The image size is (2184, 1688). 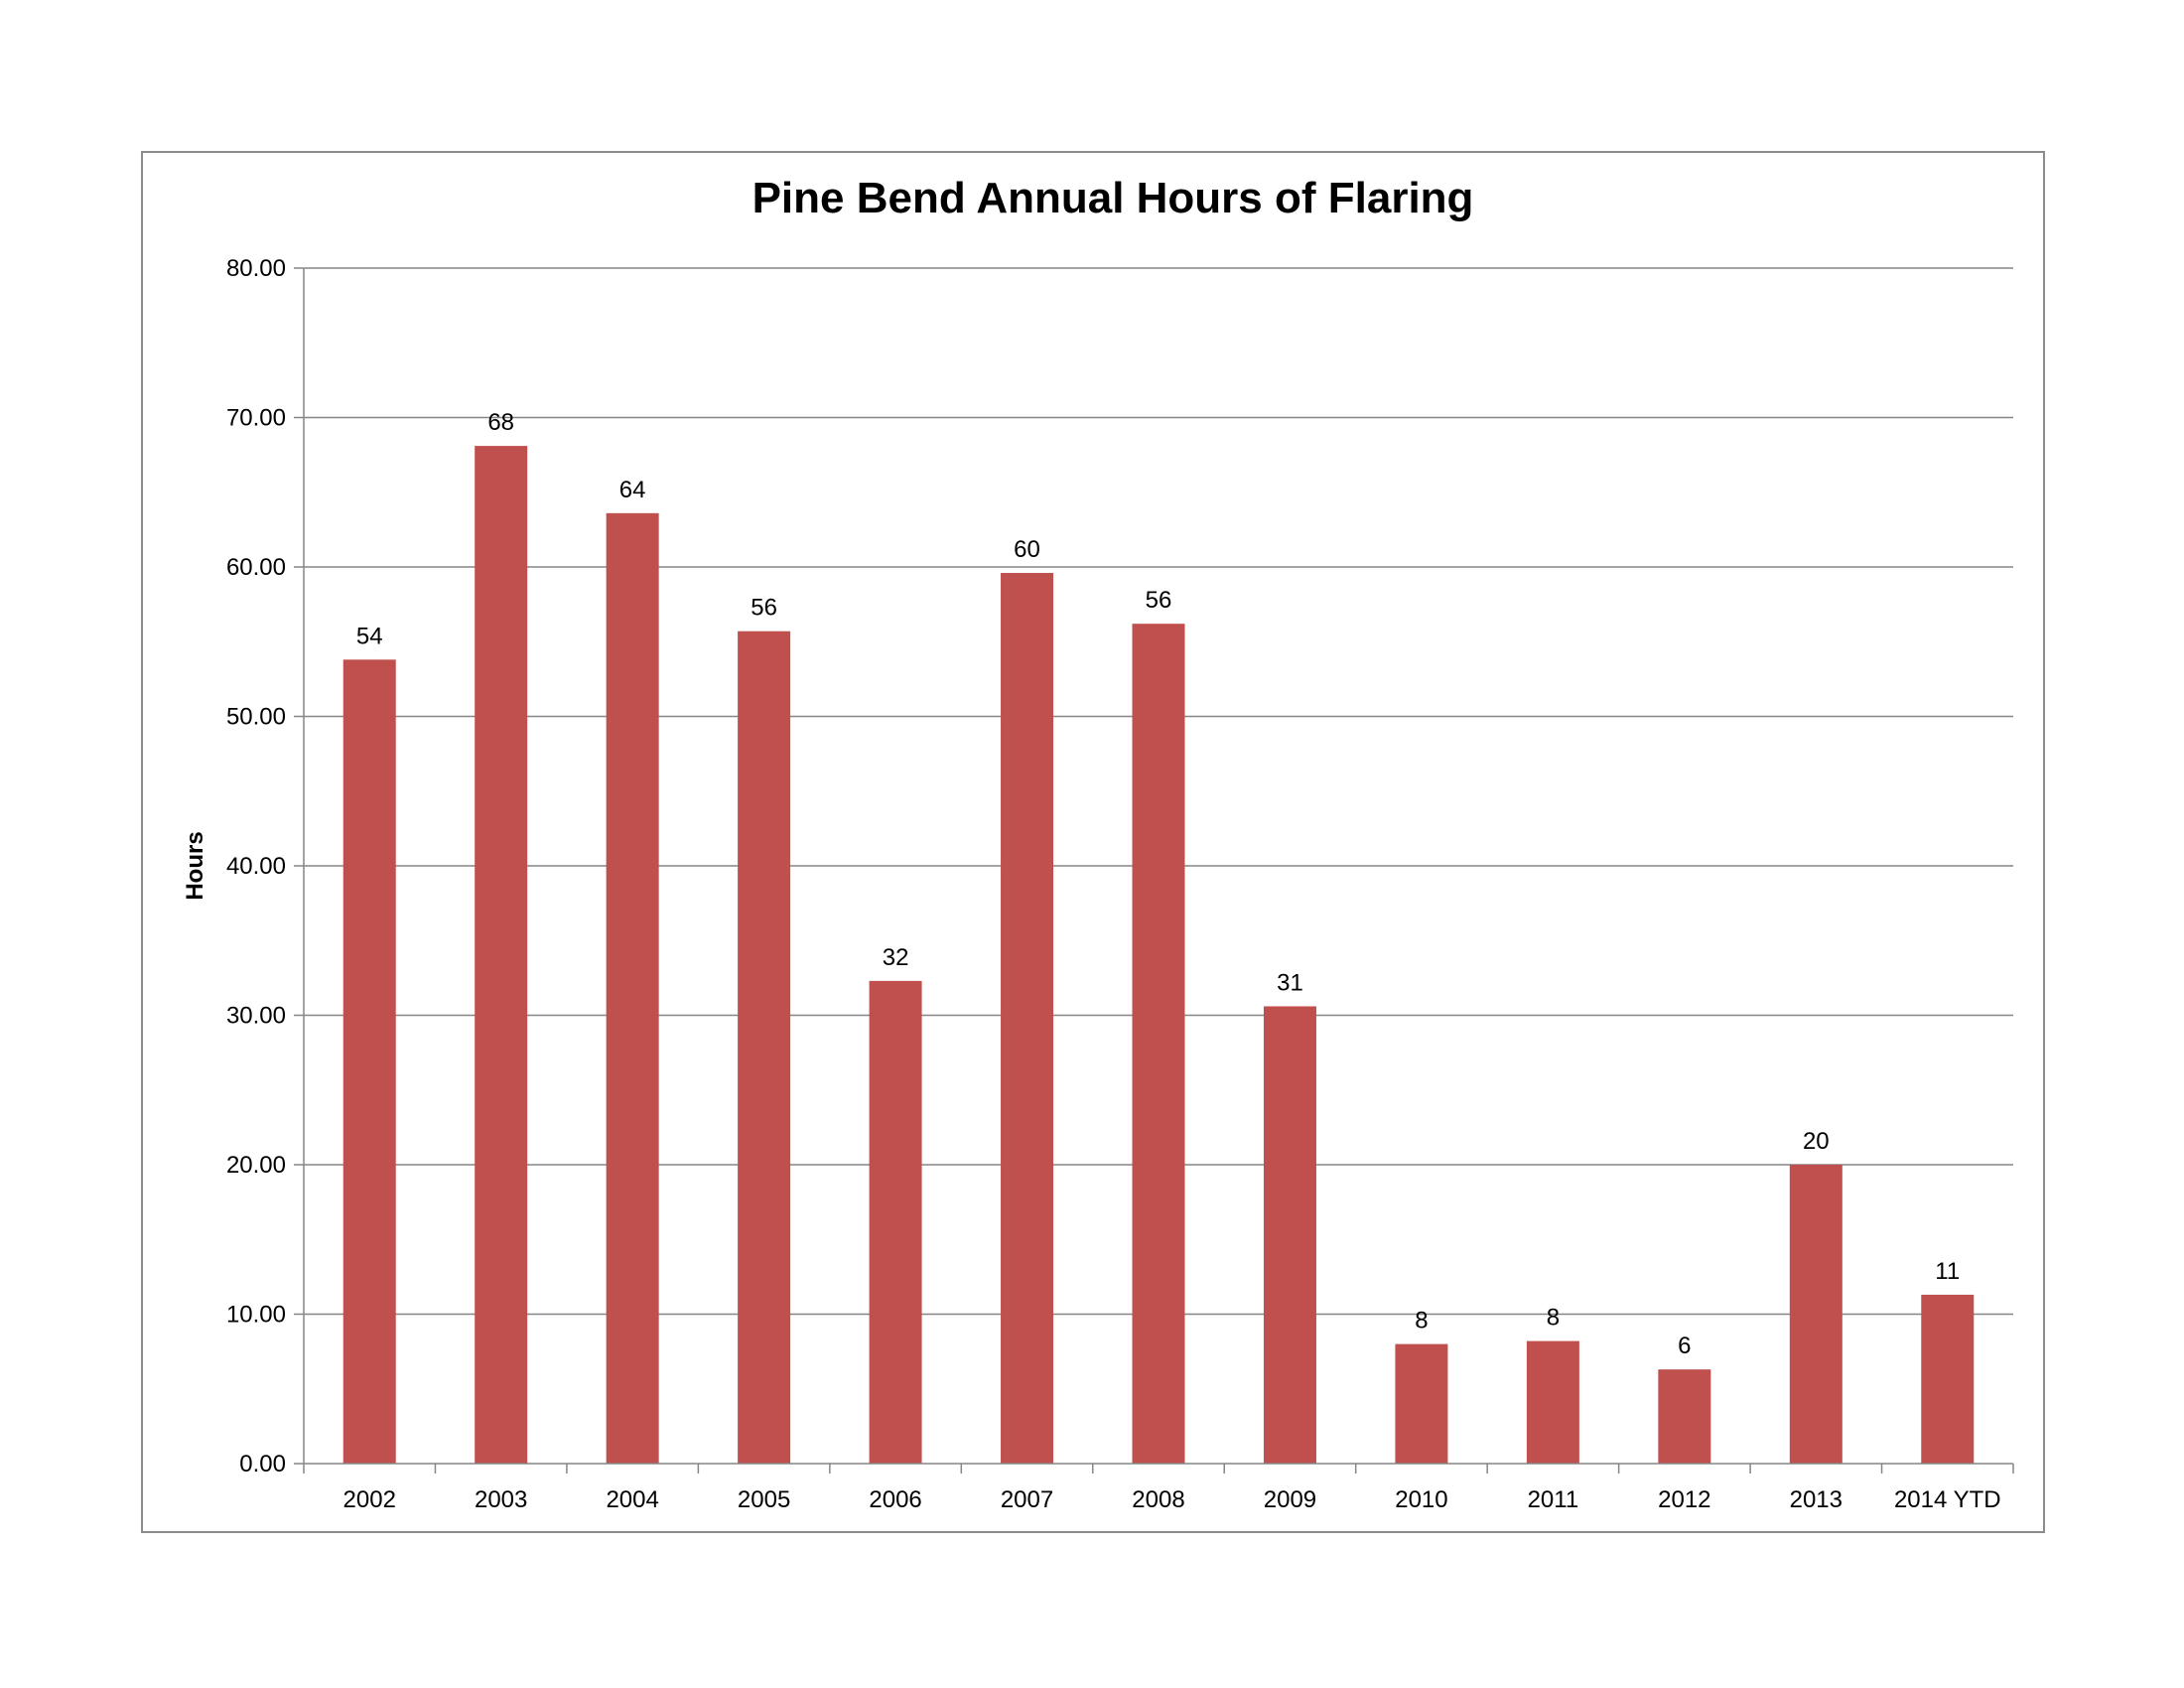 What do you see at coordinates (764, 1047) in the screenshot?
I see `bar-2005` at bounding box center [764, 1047].